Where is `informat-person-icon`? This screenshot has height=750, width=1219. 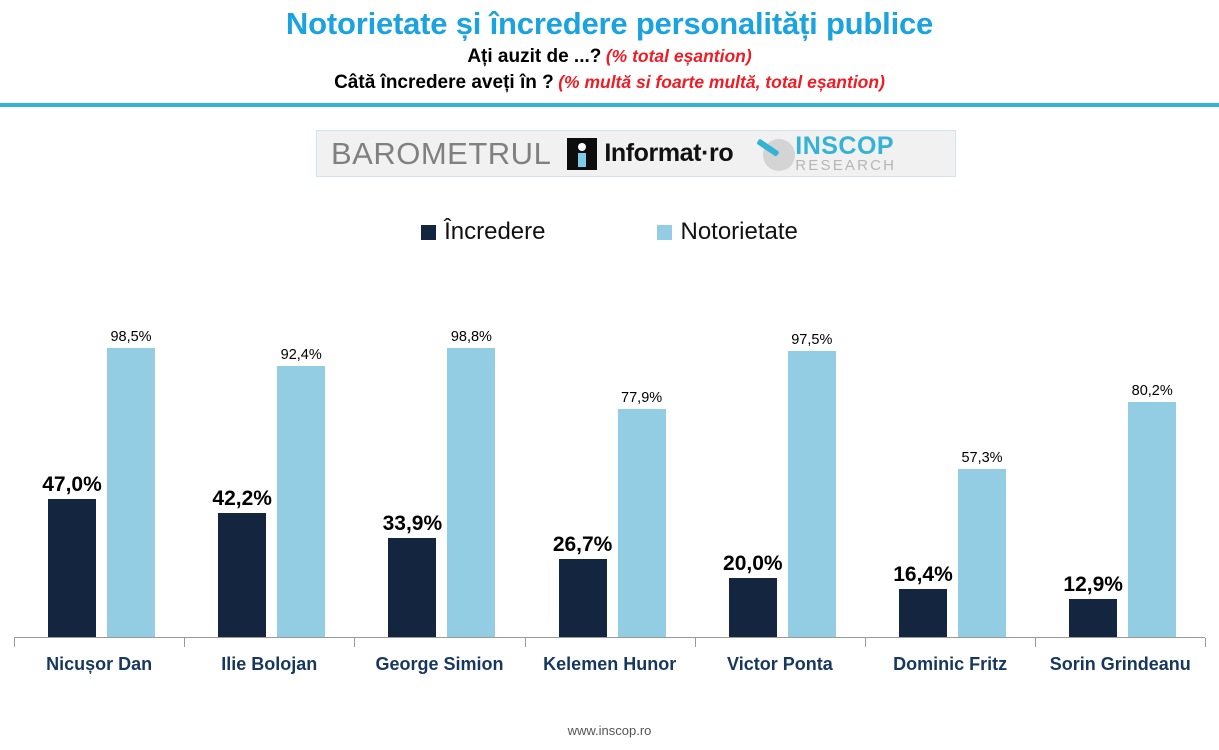
informat-person-icon is located at coordinates (582, 153).